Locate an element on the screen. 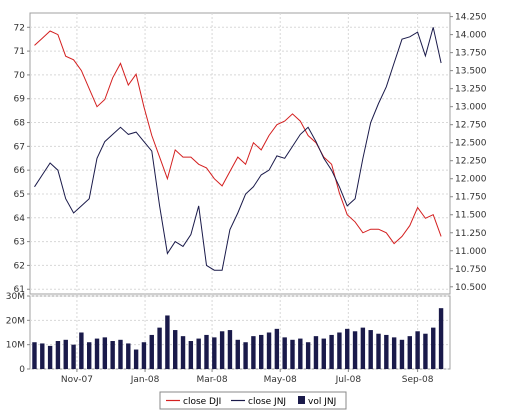  volume-axis: 0 10M 20M 30M is located at coordinates (18, 333).